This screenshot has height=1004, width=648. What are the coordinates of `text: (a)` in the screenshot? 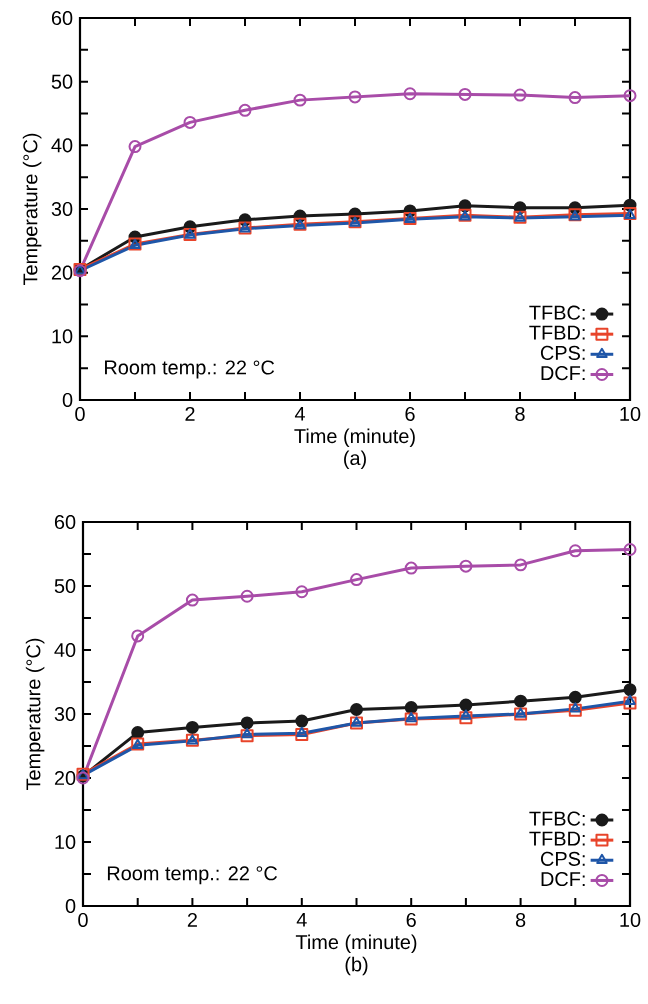 It's located at (355, 460).